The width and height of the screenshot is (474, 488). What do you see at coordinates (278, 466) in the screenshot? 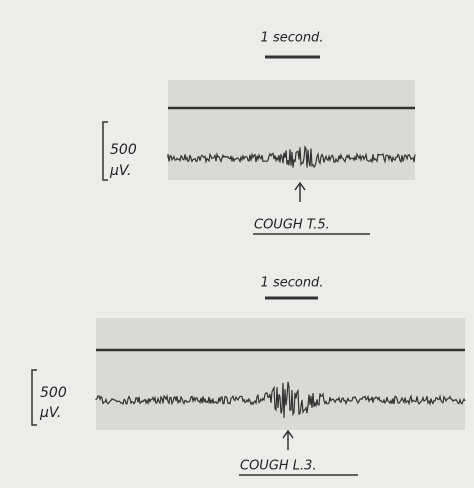
I see `event-label: COUGH L.3.` at bounding box center [278, 466].